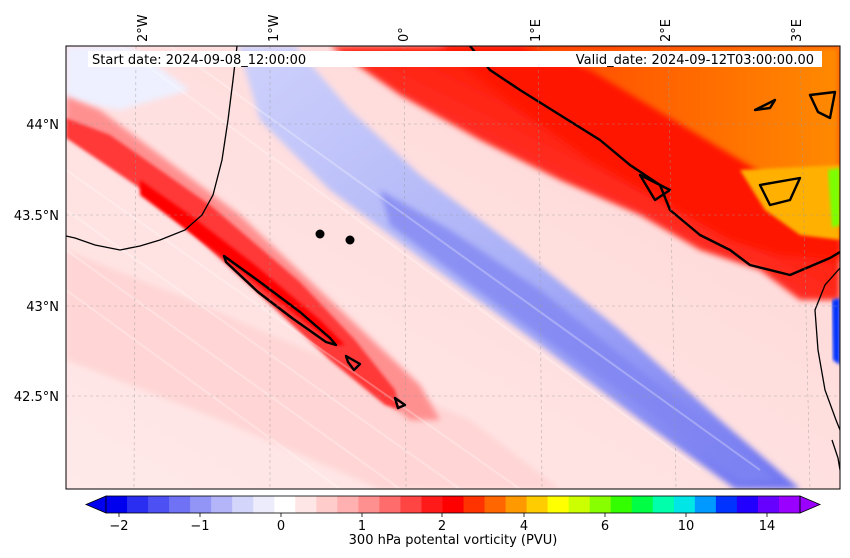  Describe the element at coordinates (805, 267) in the screenshot. I see `gridline-lon-3e` at that location.